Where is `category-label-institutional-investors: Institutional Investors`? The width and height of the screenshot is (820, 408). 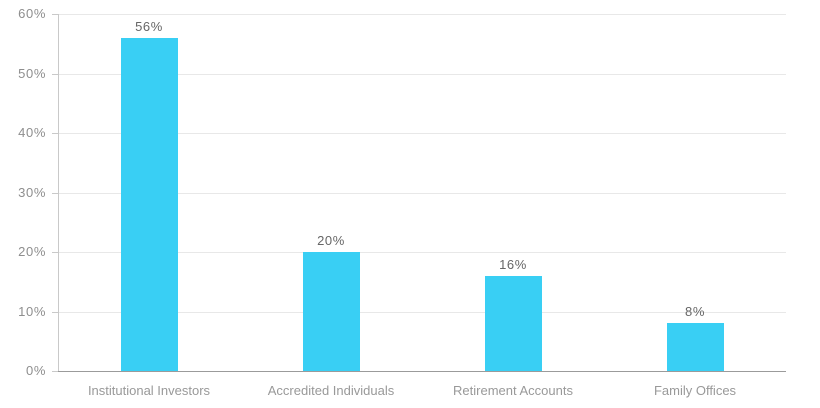
category-label-institutional-investors: Institutional Investors is located at coordinates (149, 390).